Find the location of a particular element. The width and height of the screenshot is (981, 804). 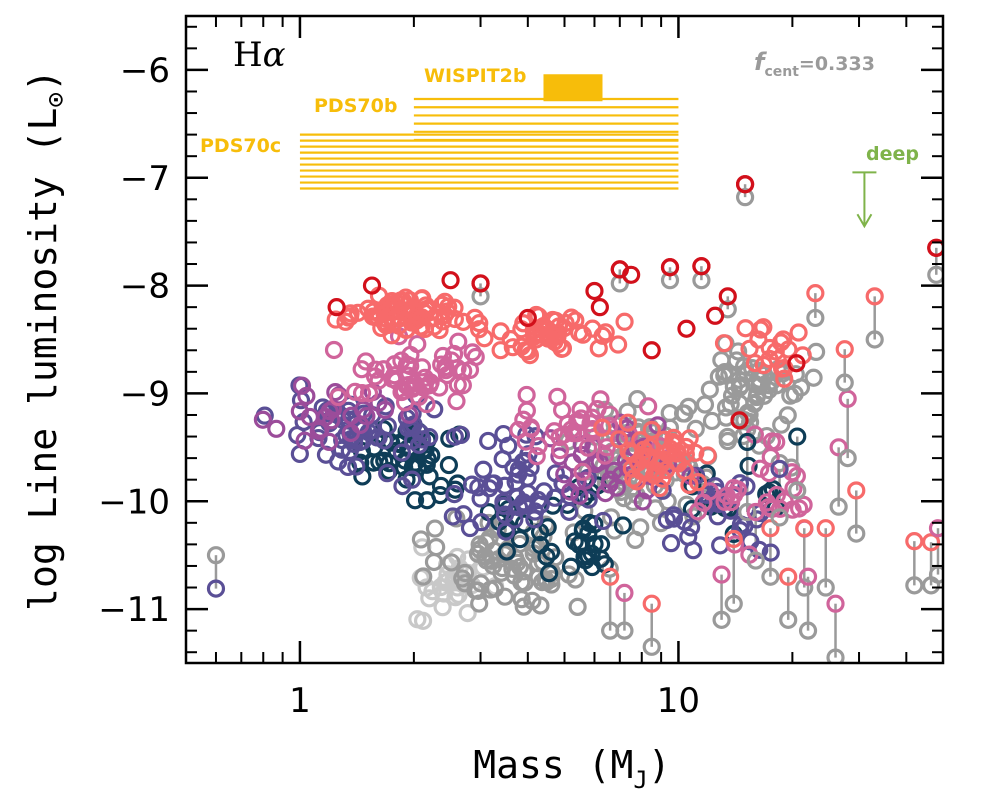

y-tick-label-minus11: −11 is located at coordinates (134, 610).